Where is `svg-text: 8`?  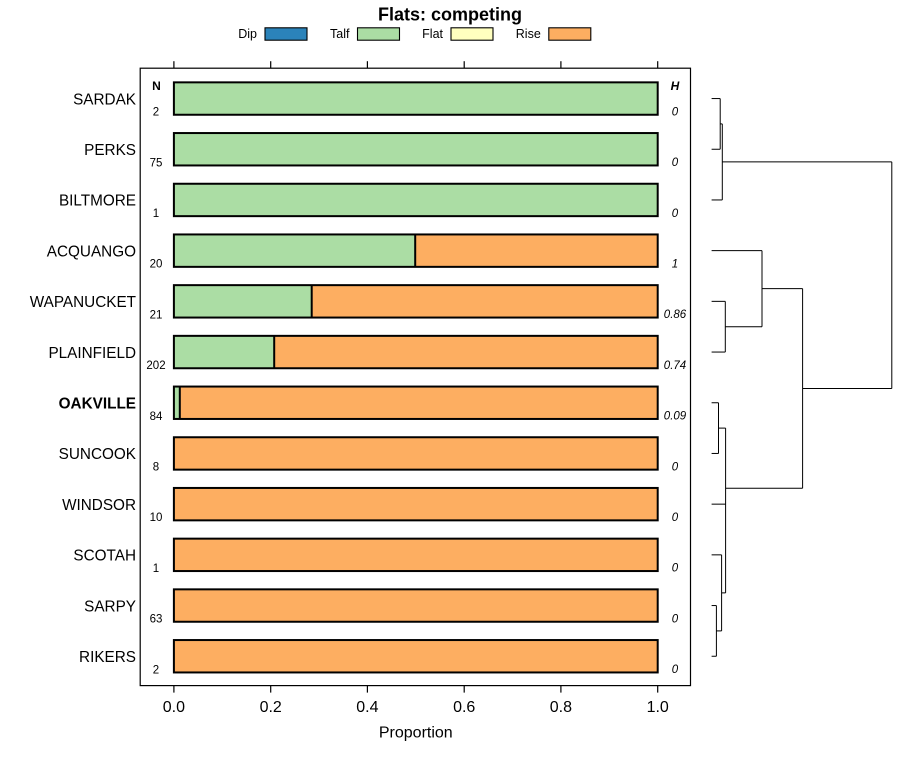 svg-text: 8 is located at coordinates (156, 467).